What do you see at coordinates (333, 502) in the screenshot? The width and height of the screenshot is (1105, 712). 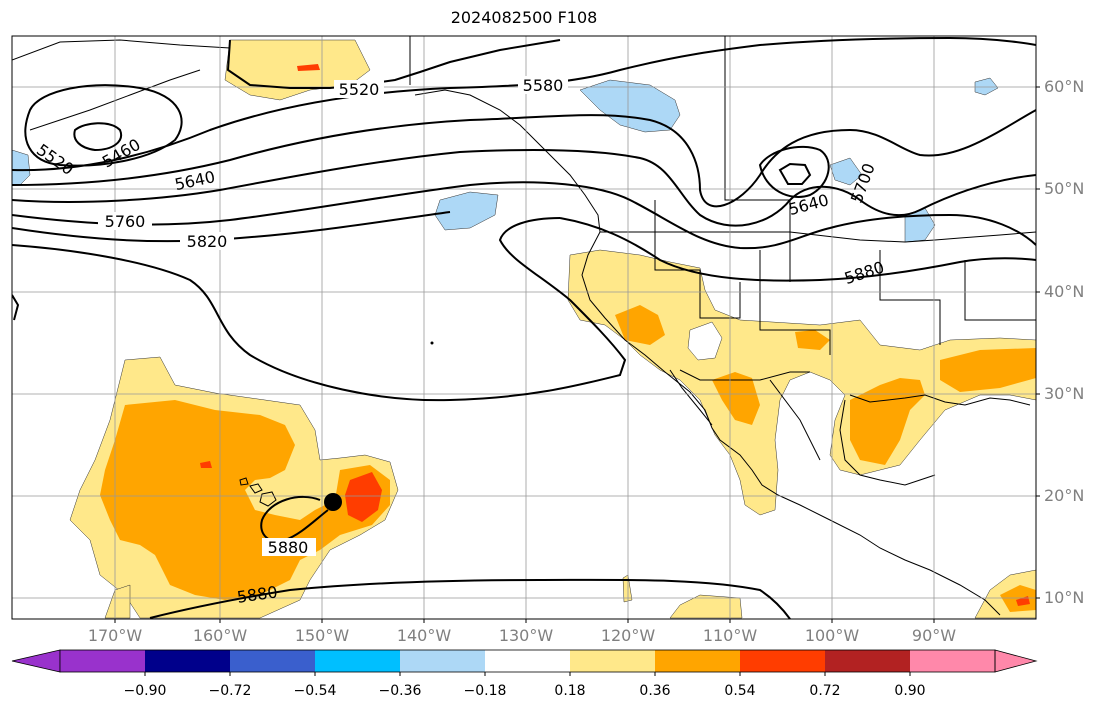 I see `storm-center-marker` at bounding box center [333, 502].